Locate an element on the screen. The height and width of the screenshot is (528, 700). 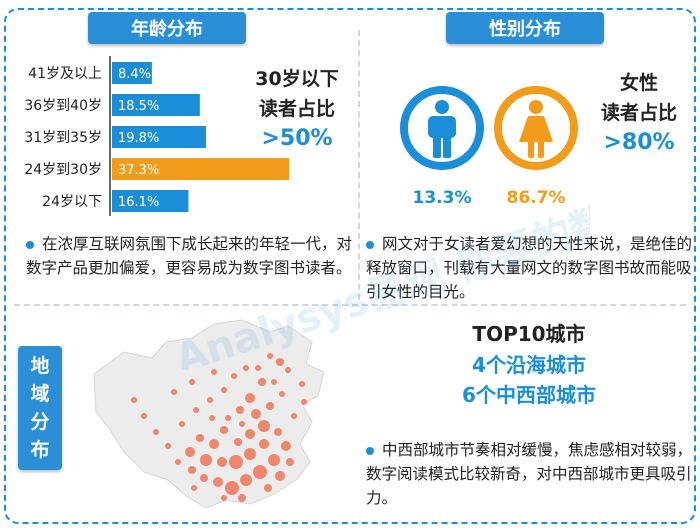
gender-note: 女性 读者占比 >80% is located at coordinates (639, 113).